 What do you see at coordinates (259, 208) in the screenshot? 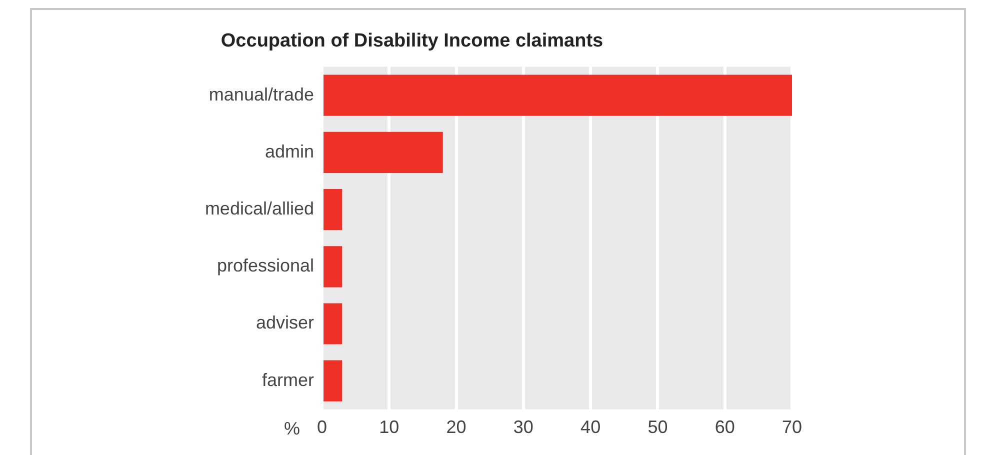
I see `y-tick-label: medical/allied` at bounding box center [259, 208].